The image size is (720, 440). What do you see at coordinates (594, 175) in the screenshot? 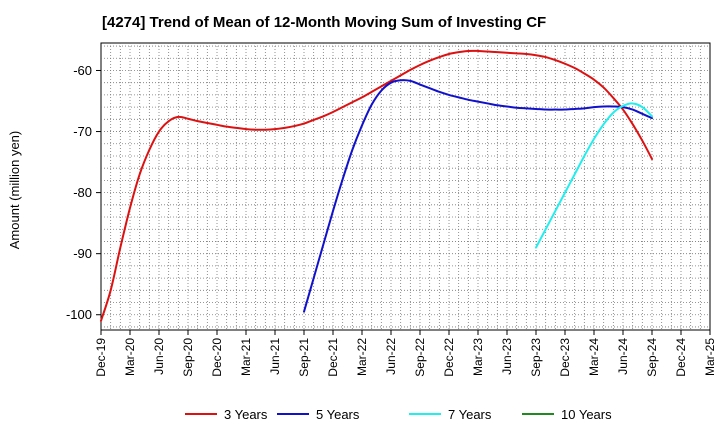
I see `series-line-7-years` at bounding box center [594, 175].